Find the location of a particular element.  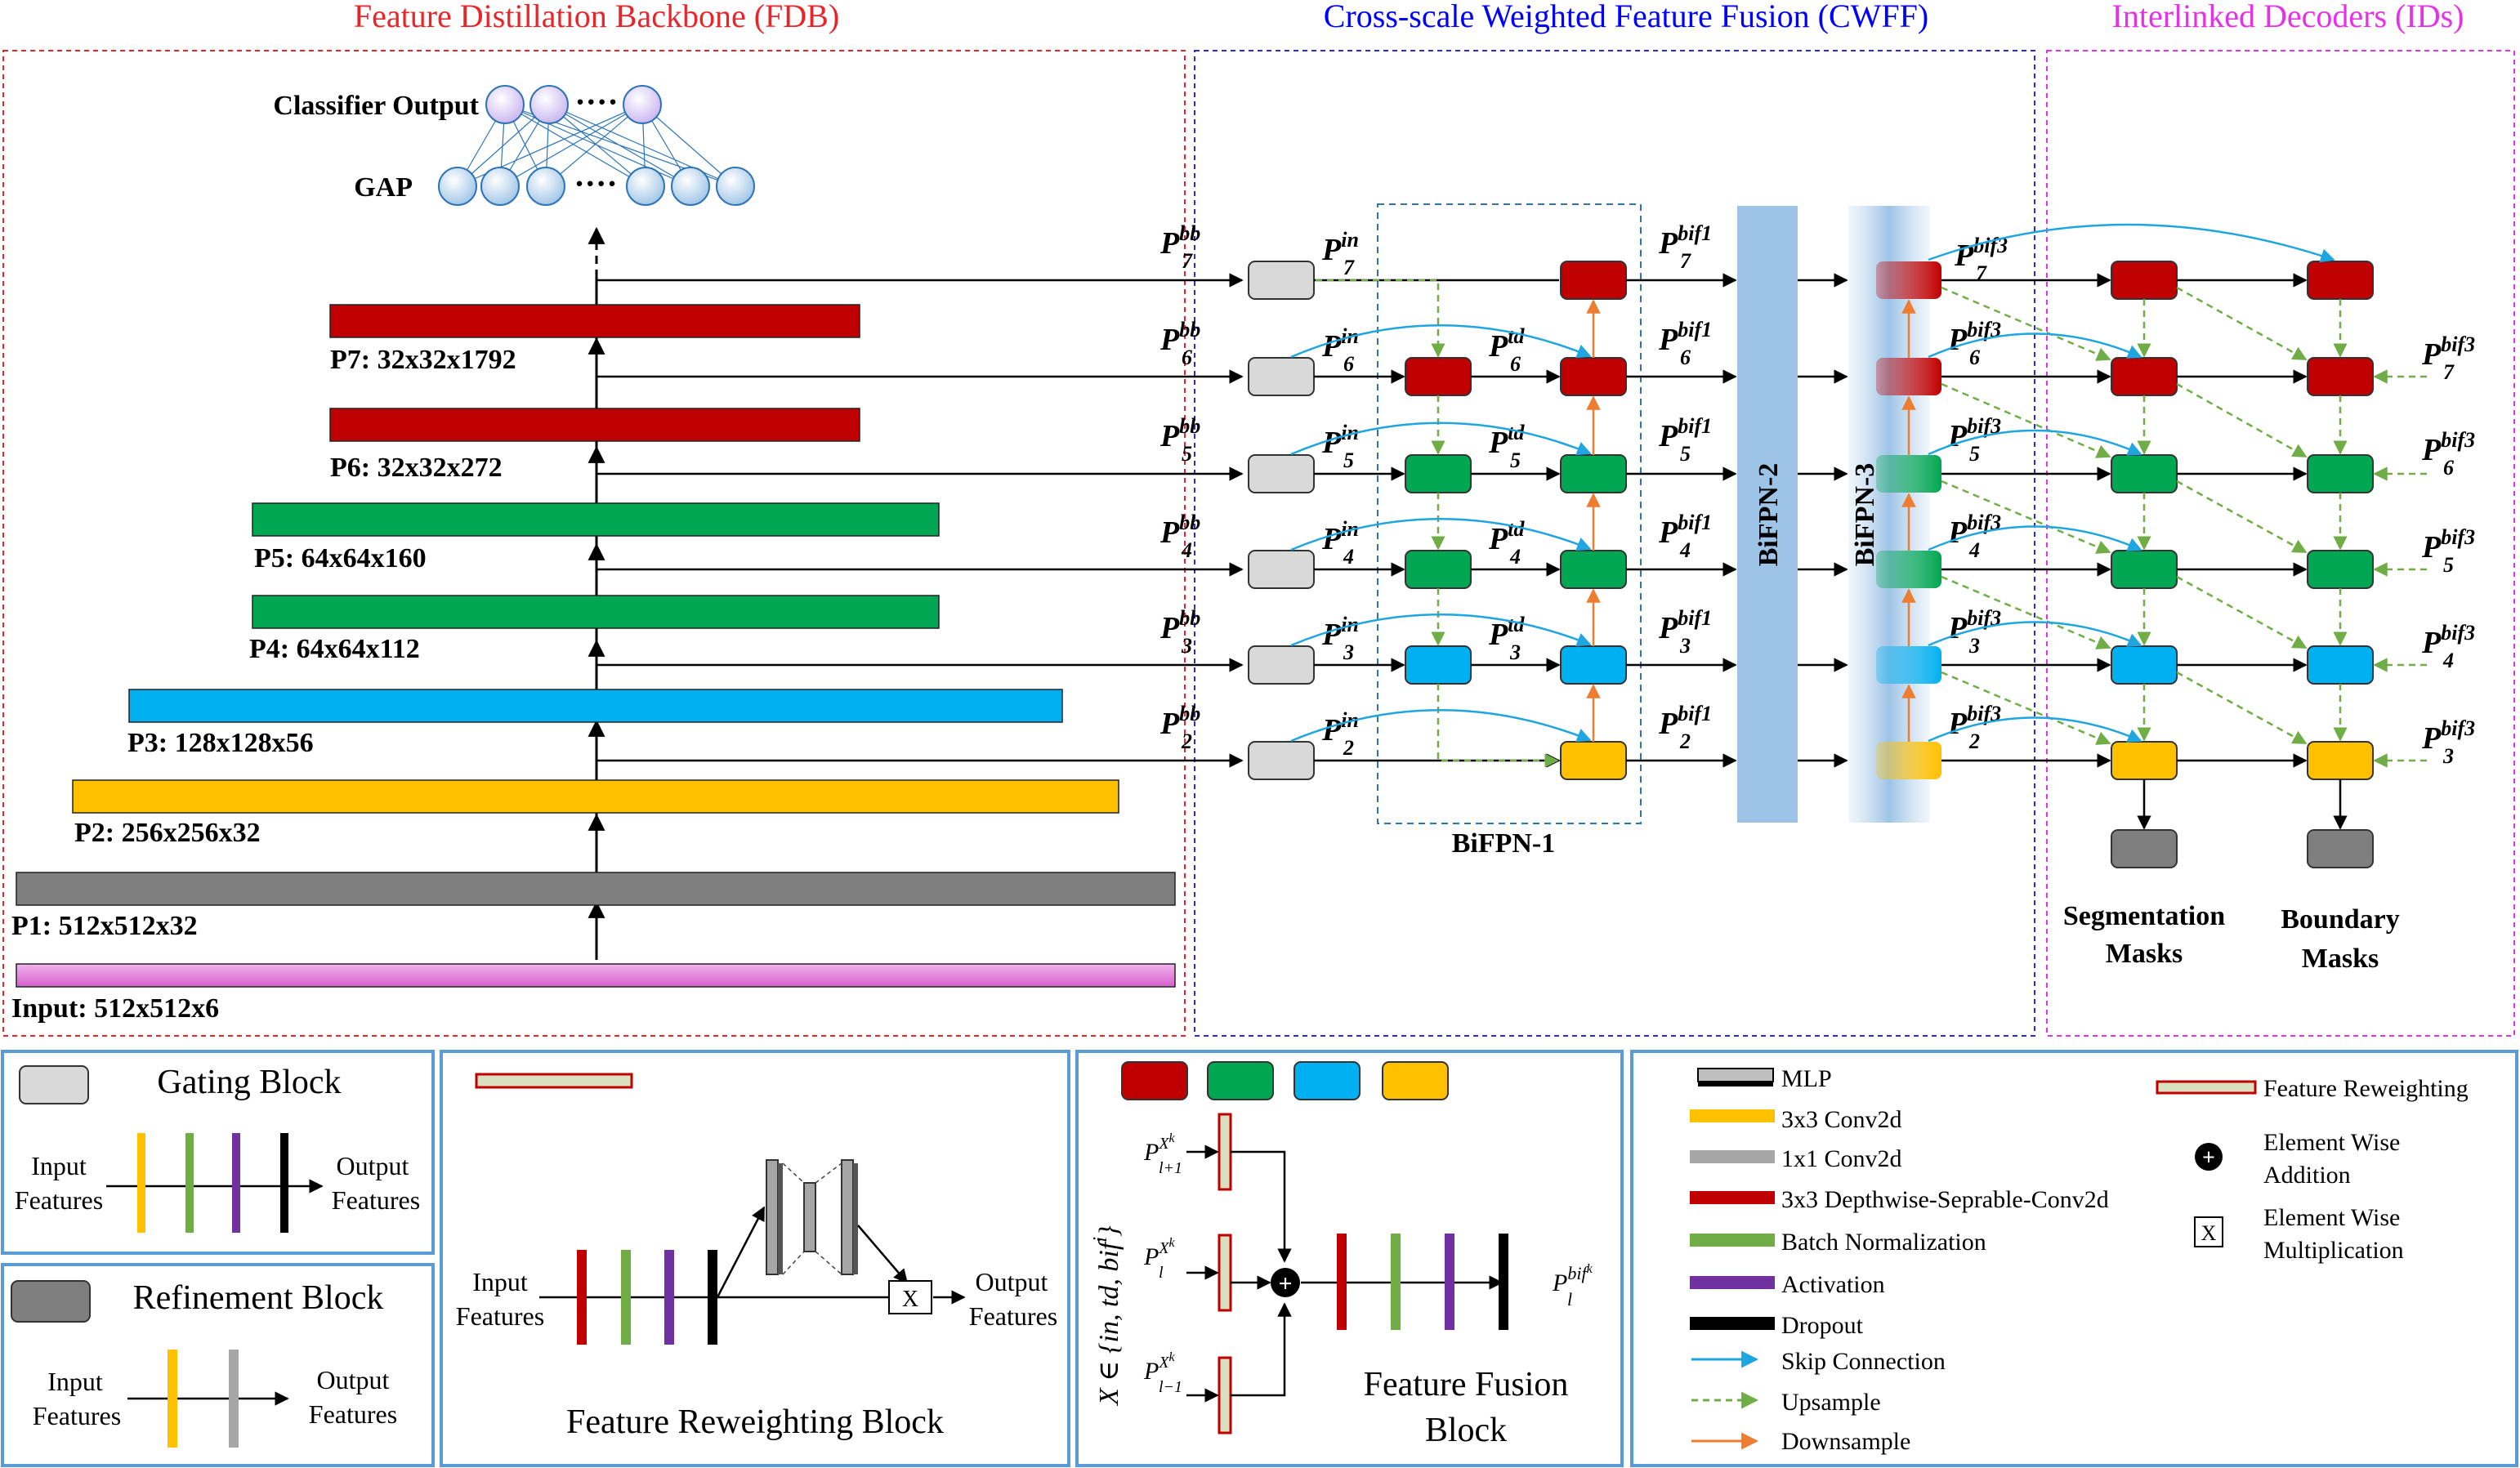

decoder-seg-nodes is located at coordinates (2144, 564).